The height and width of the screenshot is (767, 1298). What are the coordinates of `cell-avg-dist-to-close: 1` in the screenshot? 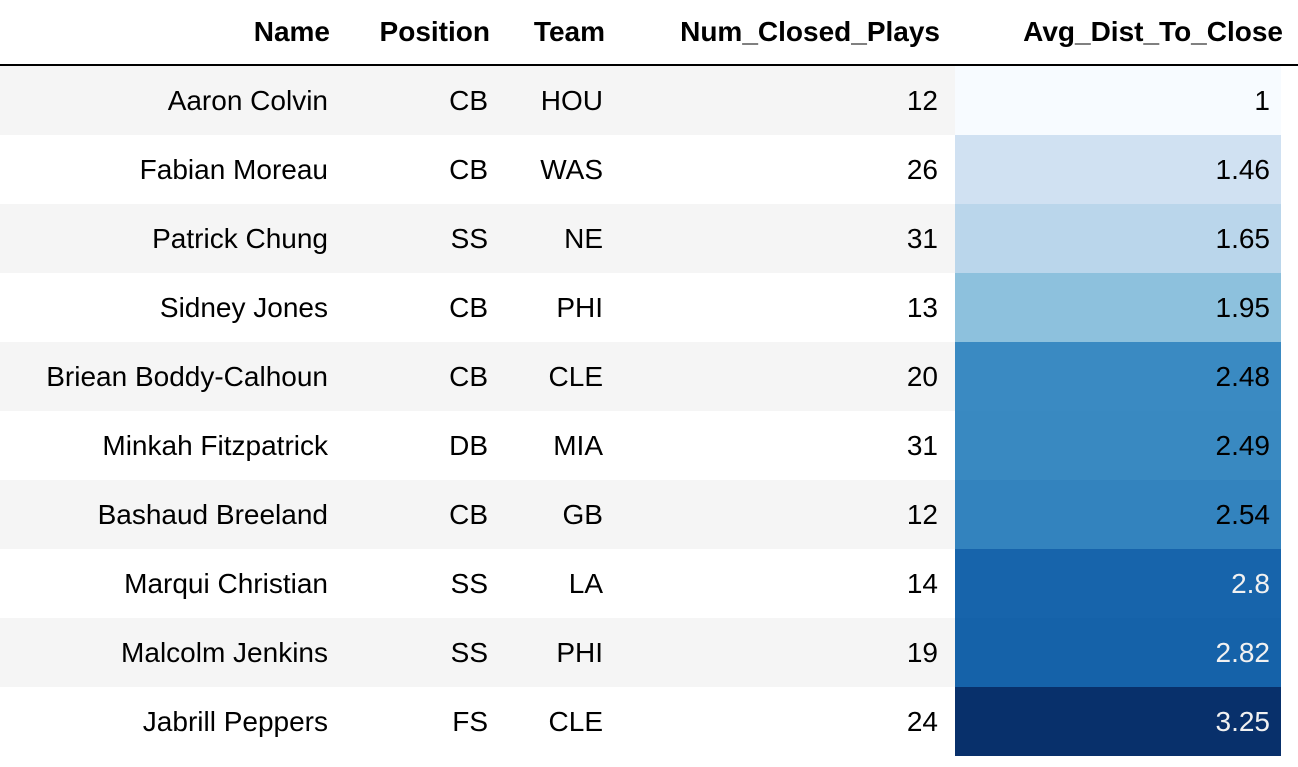 It's located at (1126, 100).